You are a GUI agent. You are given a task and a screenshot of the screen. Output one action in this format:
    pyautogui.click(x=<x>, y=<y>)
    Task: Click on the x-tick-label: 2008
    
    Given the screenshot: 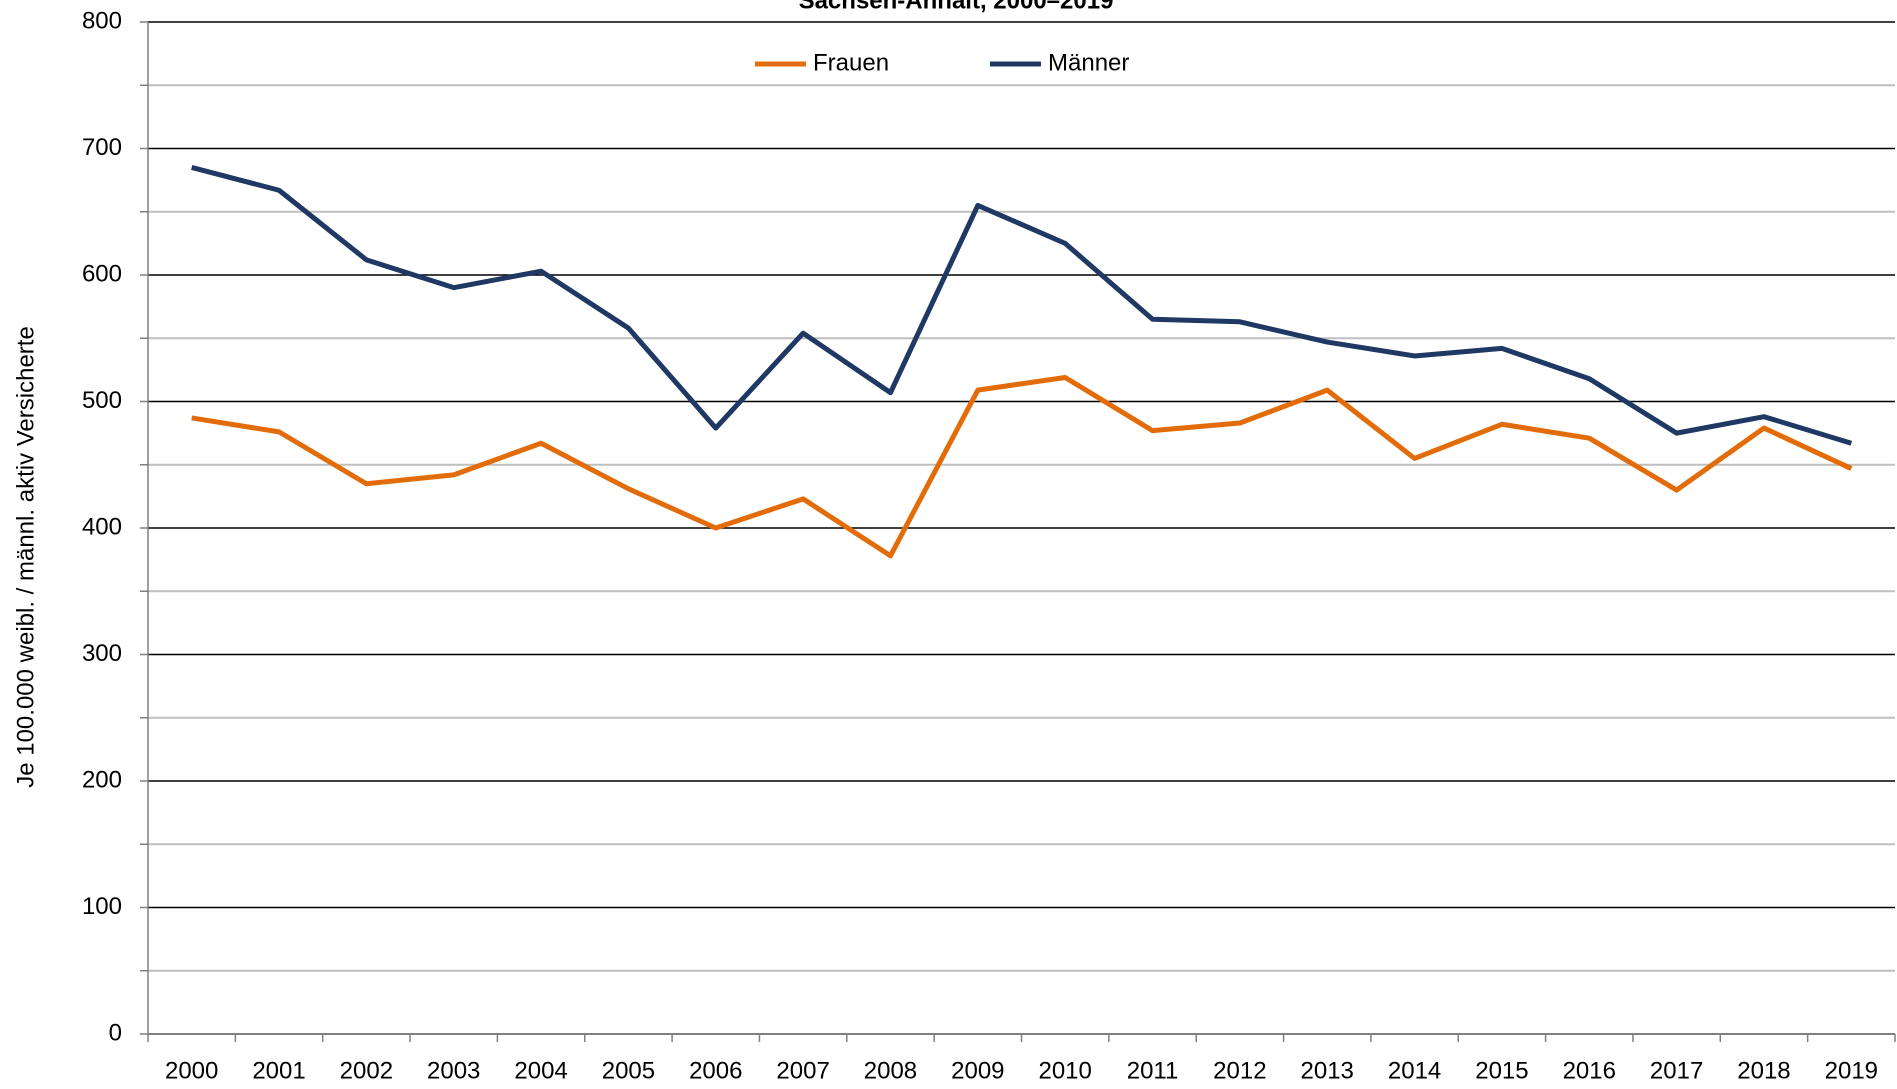 What is the action you would take?
    pyautogui.click(x=890, y=1070)
    